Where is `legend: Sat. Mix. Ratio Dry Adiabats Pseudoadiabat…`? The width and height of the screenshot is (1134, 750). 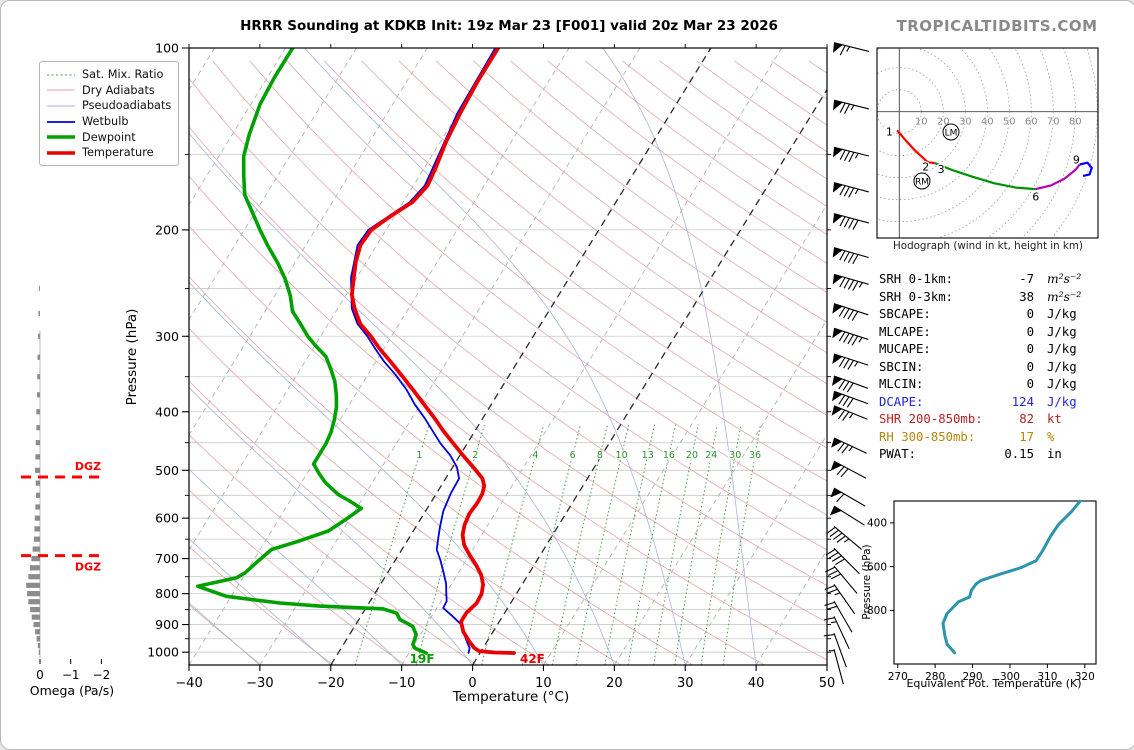
legend: Sat. Mix. Ratio Dry Adiabats Pseudoadiabat… is located at coordinates (109, 113).